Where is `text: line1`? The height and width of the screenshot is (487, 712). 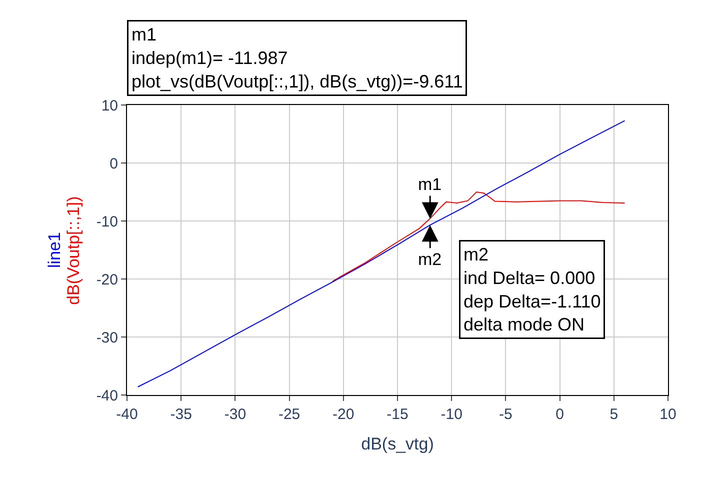 text: line1 is located at coordinates (54, 250).